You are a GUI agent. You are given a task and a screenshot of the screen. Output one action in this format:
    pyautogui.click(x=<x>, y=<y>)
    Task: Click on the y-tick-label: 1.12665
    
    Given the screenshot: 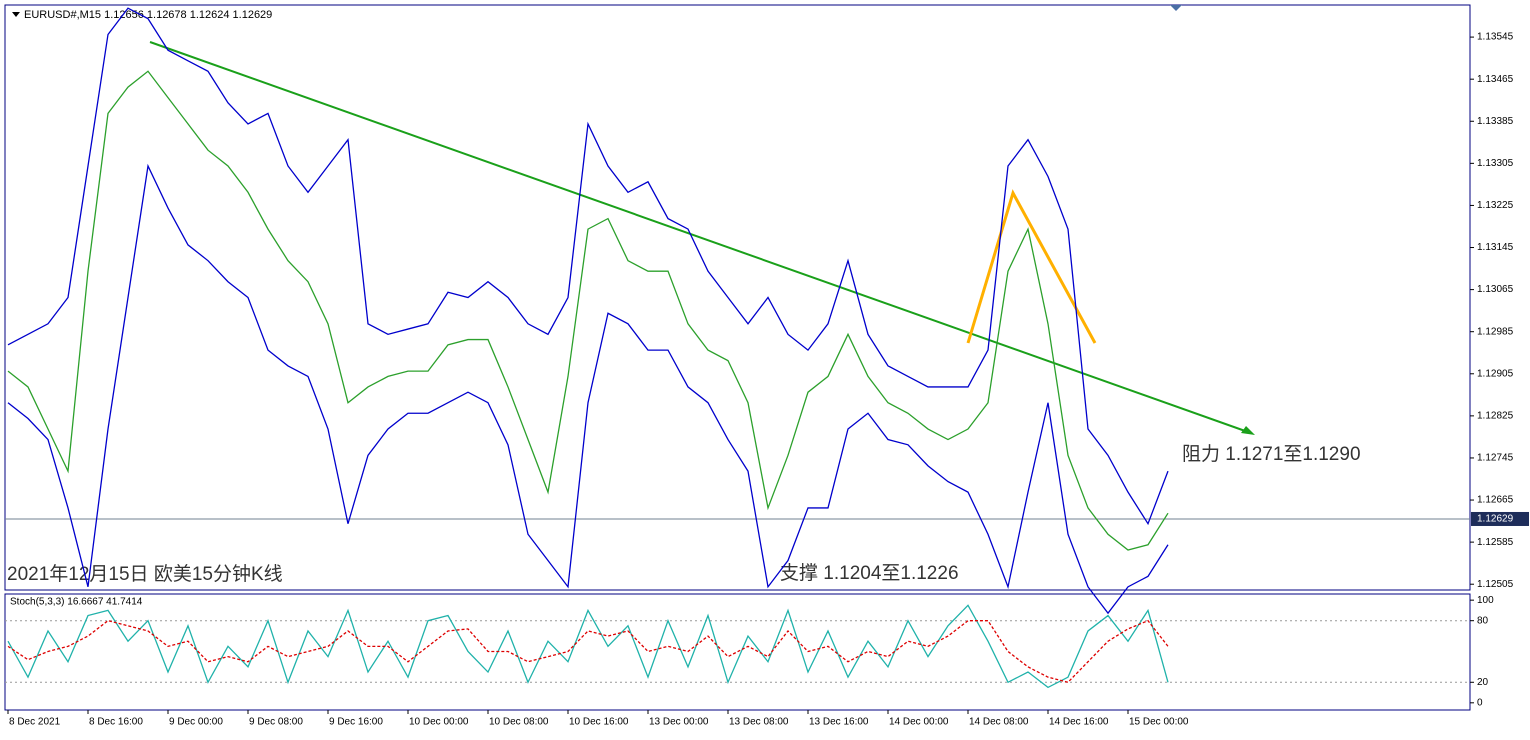 What is the action you would take?
    pyautogui.click(x=1495, y=500)
    